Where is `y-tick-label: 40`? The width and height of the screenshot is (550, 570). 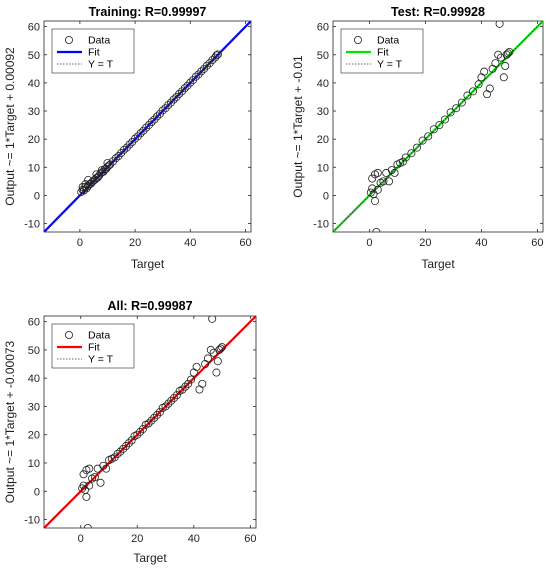 y-tick-label: 40 is located at coordinates (34, 379).